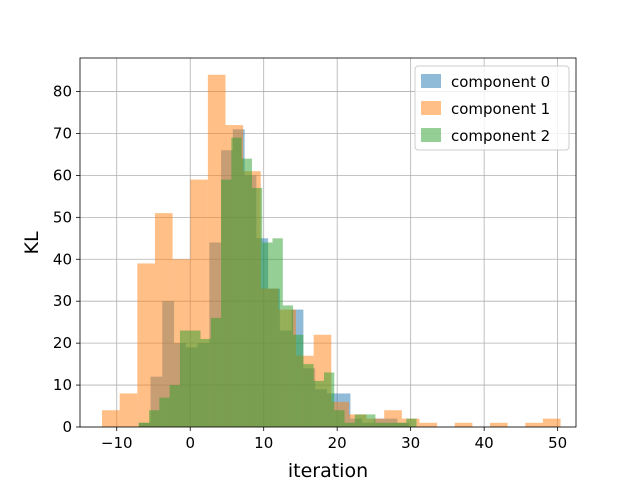 This screenshot has width=640, height=480. What do you see at coordinates (328, 470) in the screenshot?
I see `x-axis-label: iteration` at bounding box center [328, 470].